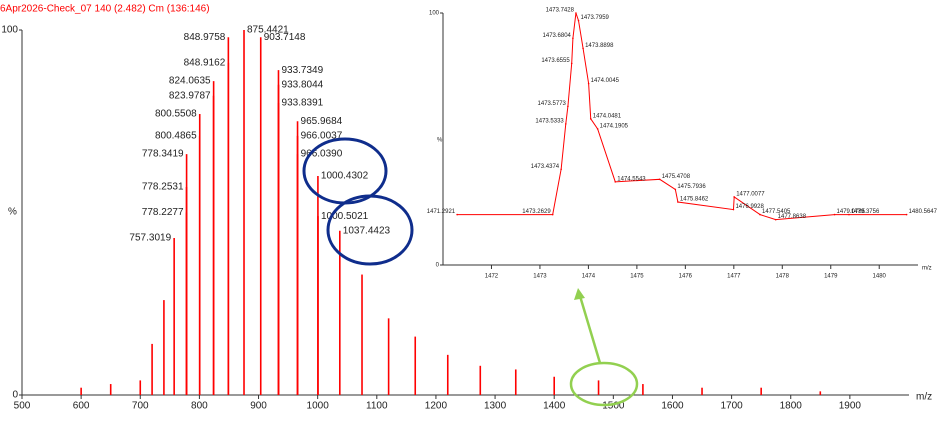  Describe the element at coordinates (605, 81) in the screenshot. I see `peak-label: 1474.0045` at that location.